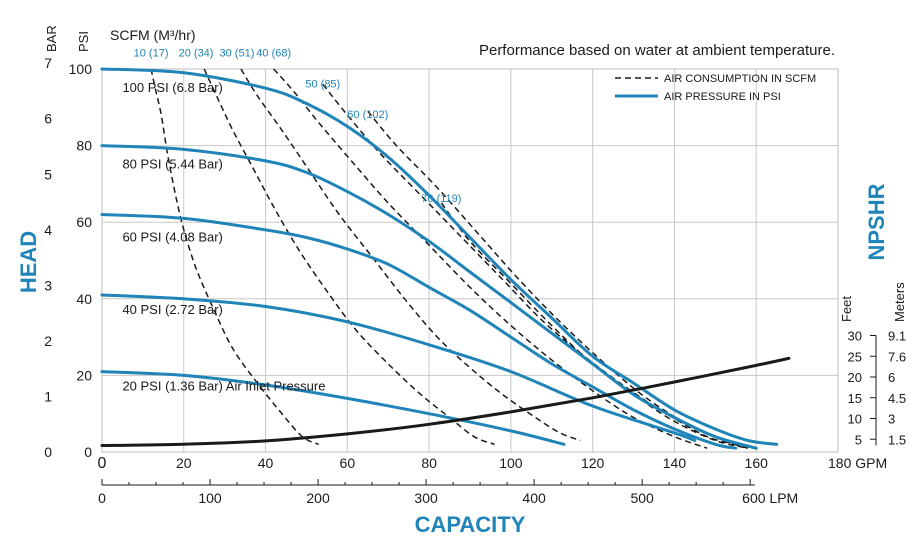 The width and height of the screenshot is (920, 550). Describe the element at coordinates (172, 87) in the screenshot. I see `pressure-label: 100 PSI (6.8 Bar)` at that location.